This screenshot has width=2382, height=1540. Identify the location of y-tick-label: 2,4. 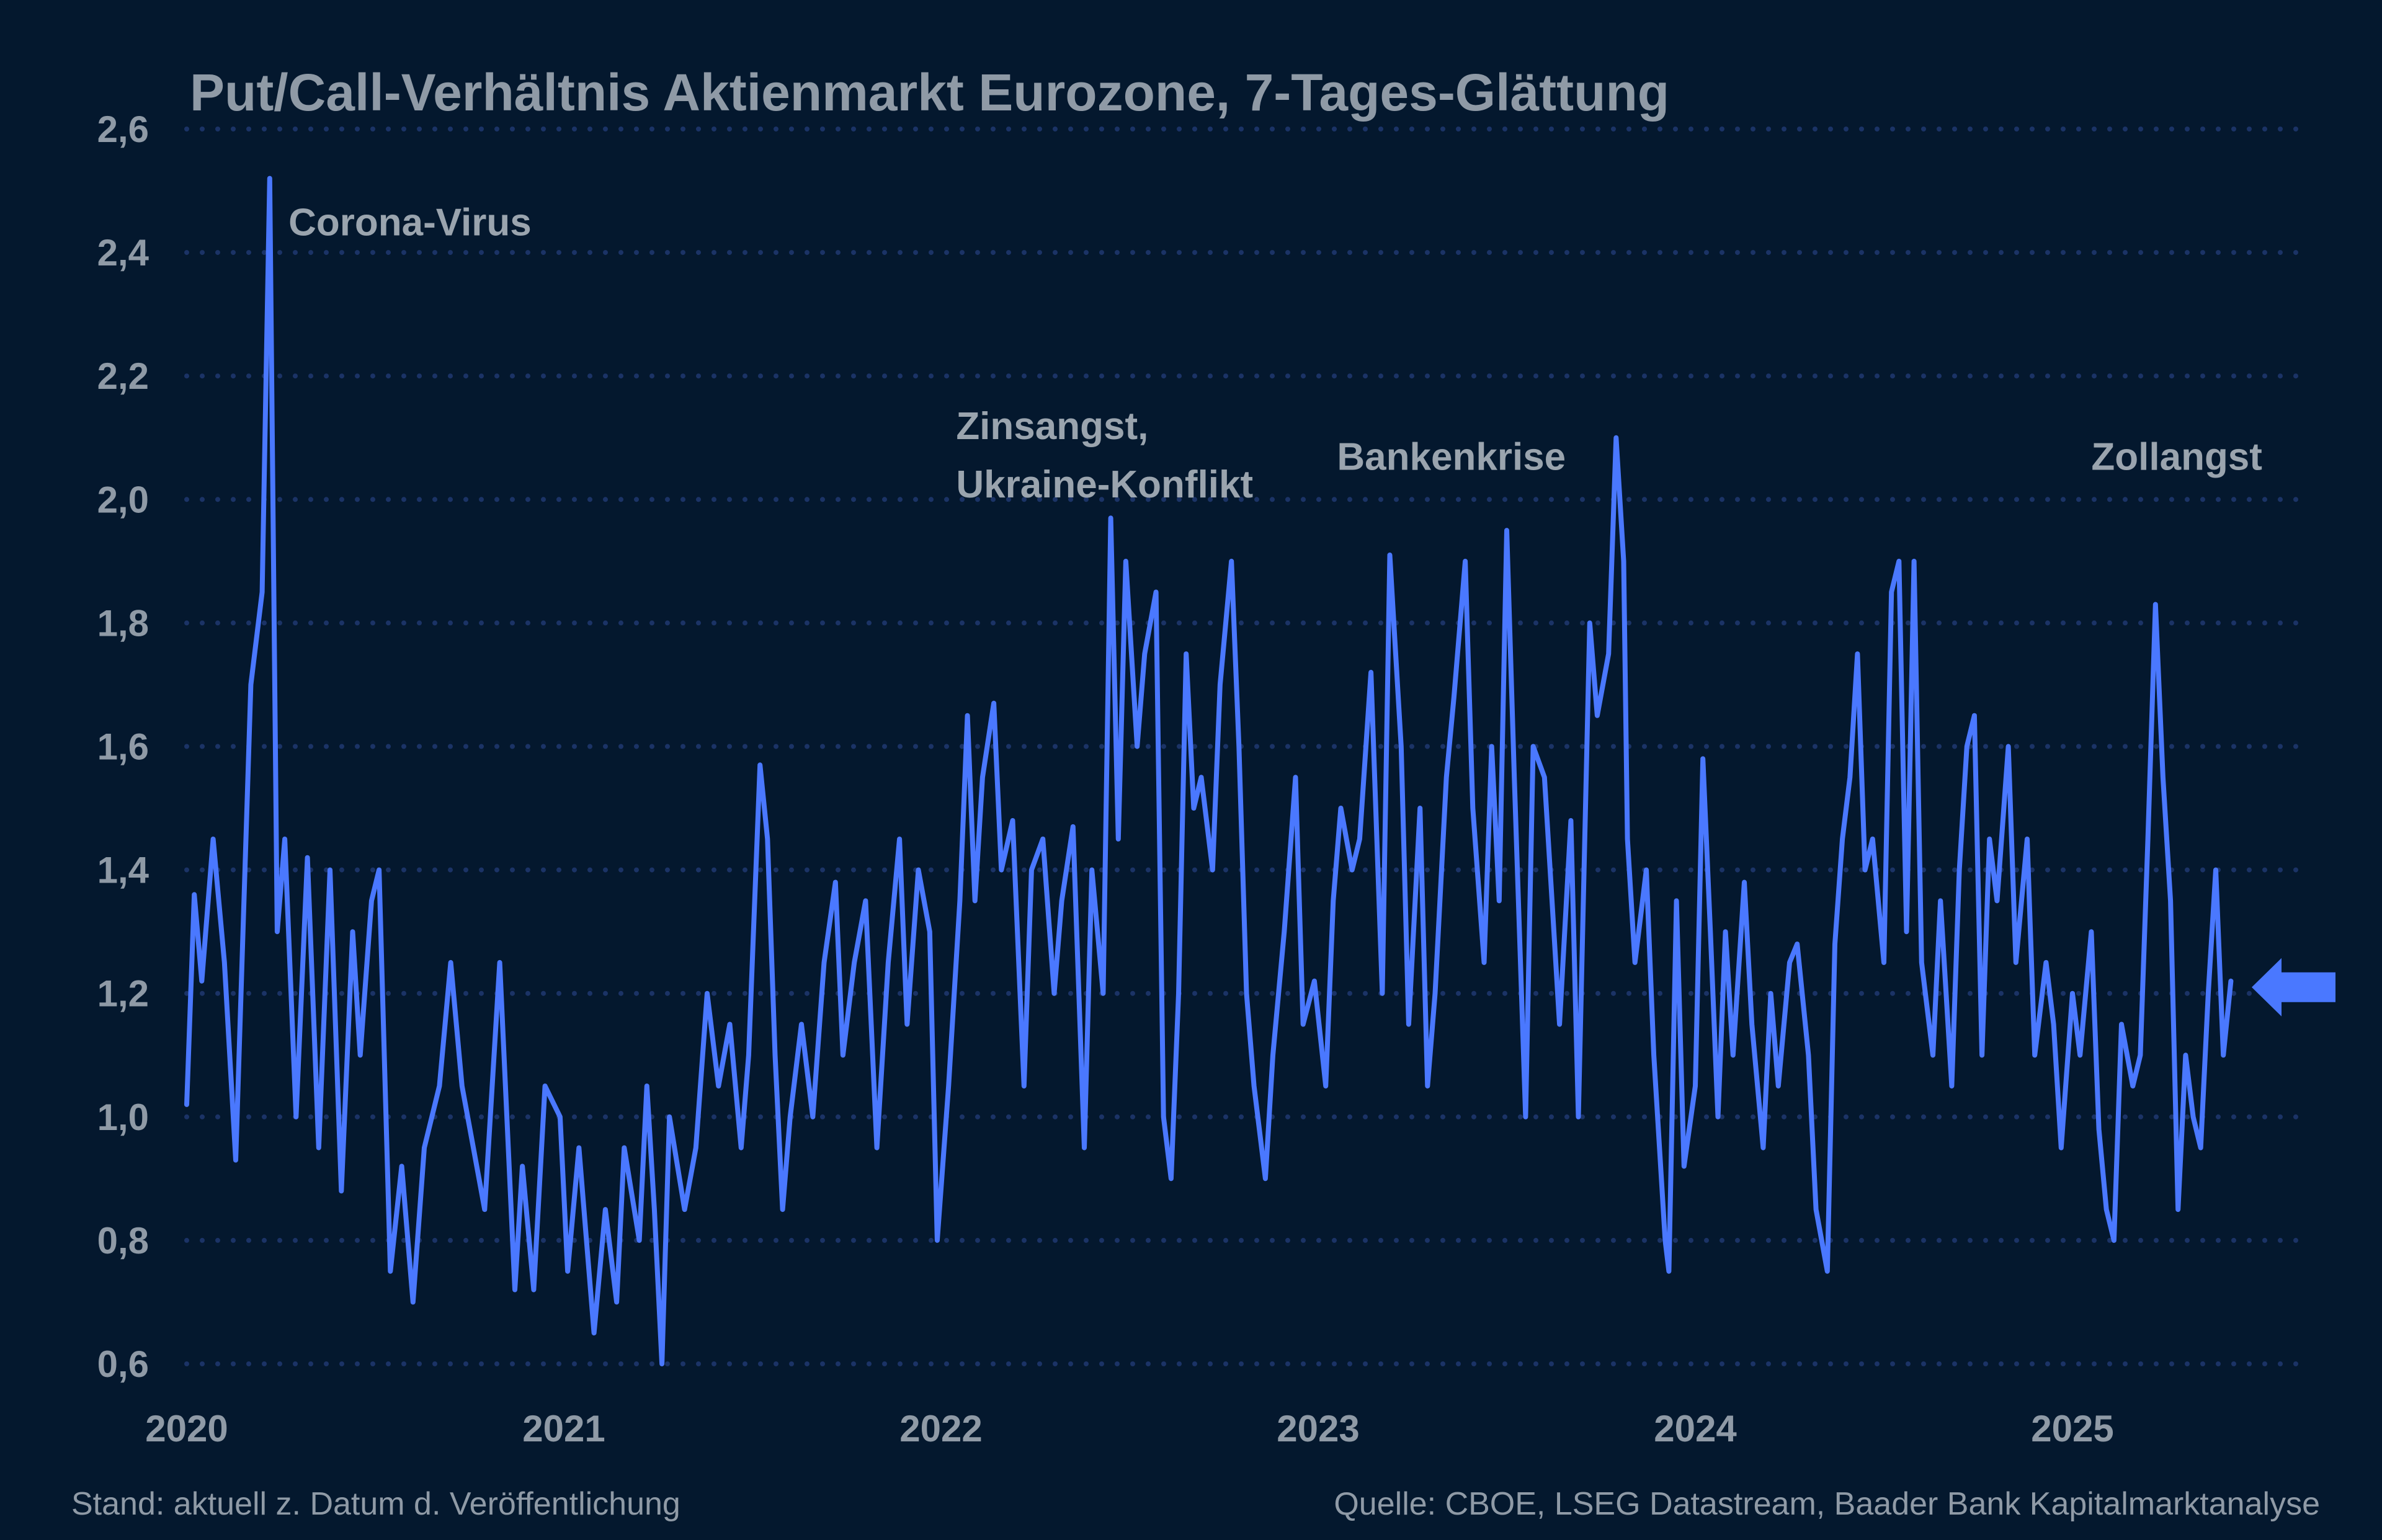
(123, 253).